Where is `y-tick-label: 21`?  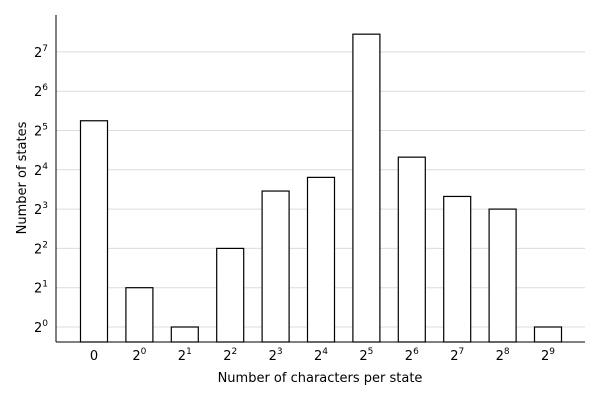 y-tick-label: 21 is located at coordinates (41, 288).